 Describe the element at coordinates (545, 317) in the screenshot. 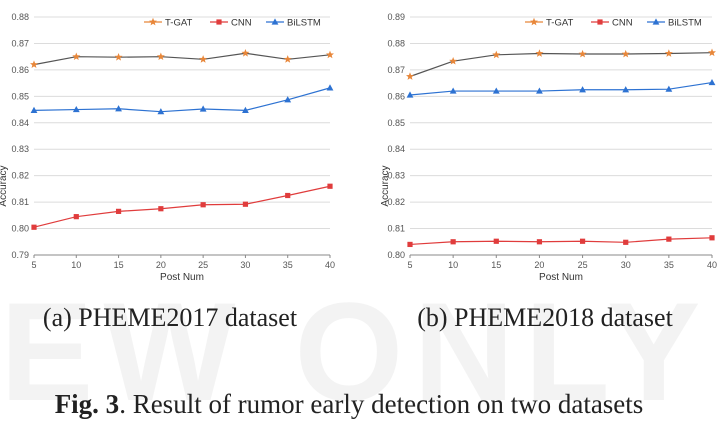

I see `subcaption-b: (b) PHEME2018 dataset` at that location.